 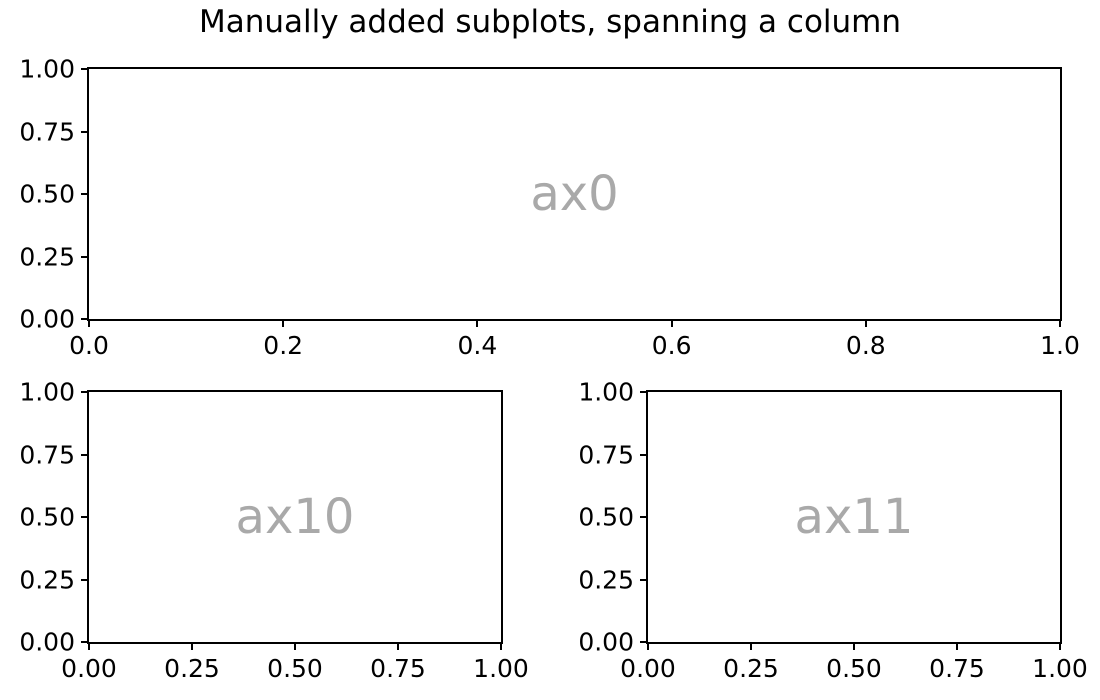 What do you see at coordinates (854, 517) in the screenshot?
I see `subplot-ax11-label: ax11` at bounding box center [854, 517].